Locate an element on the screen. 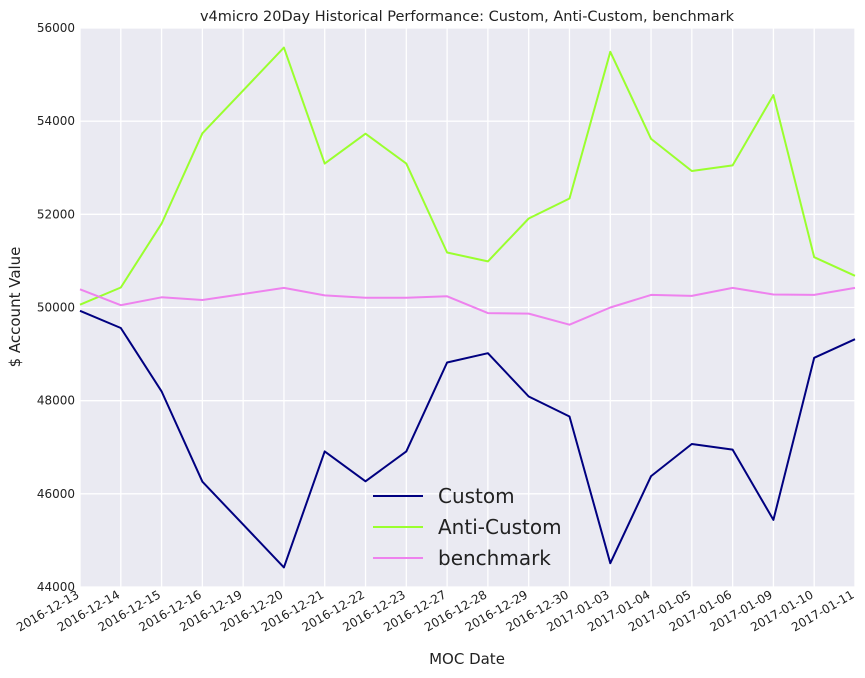 Image resolution: width=865 pixels, height=678 pixels. y-tick-label: 46000 is located at coordinates (56, 494).